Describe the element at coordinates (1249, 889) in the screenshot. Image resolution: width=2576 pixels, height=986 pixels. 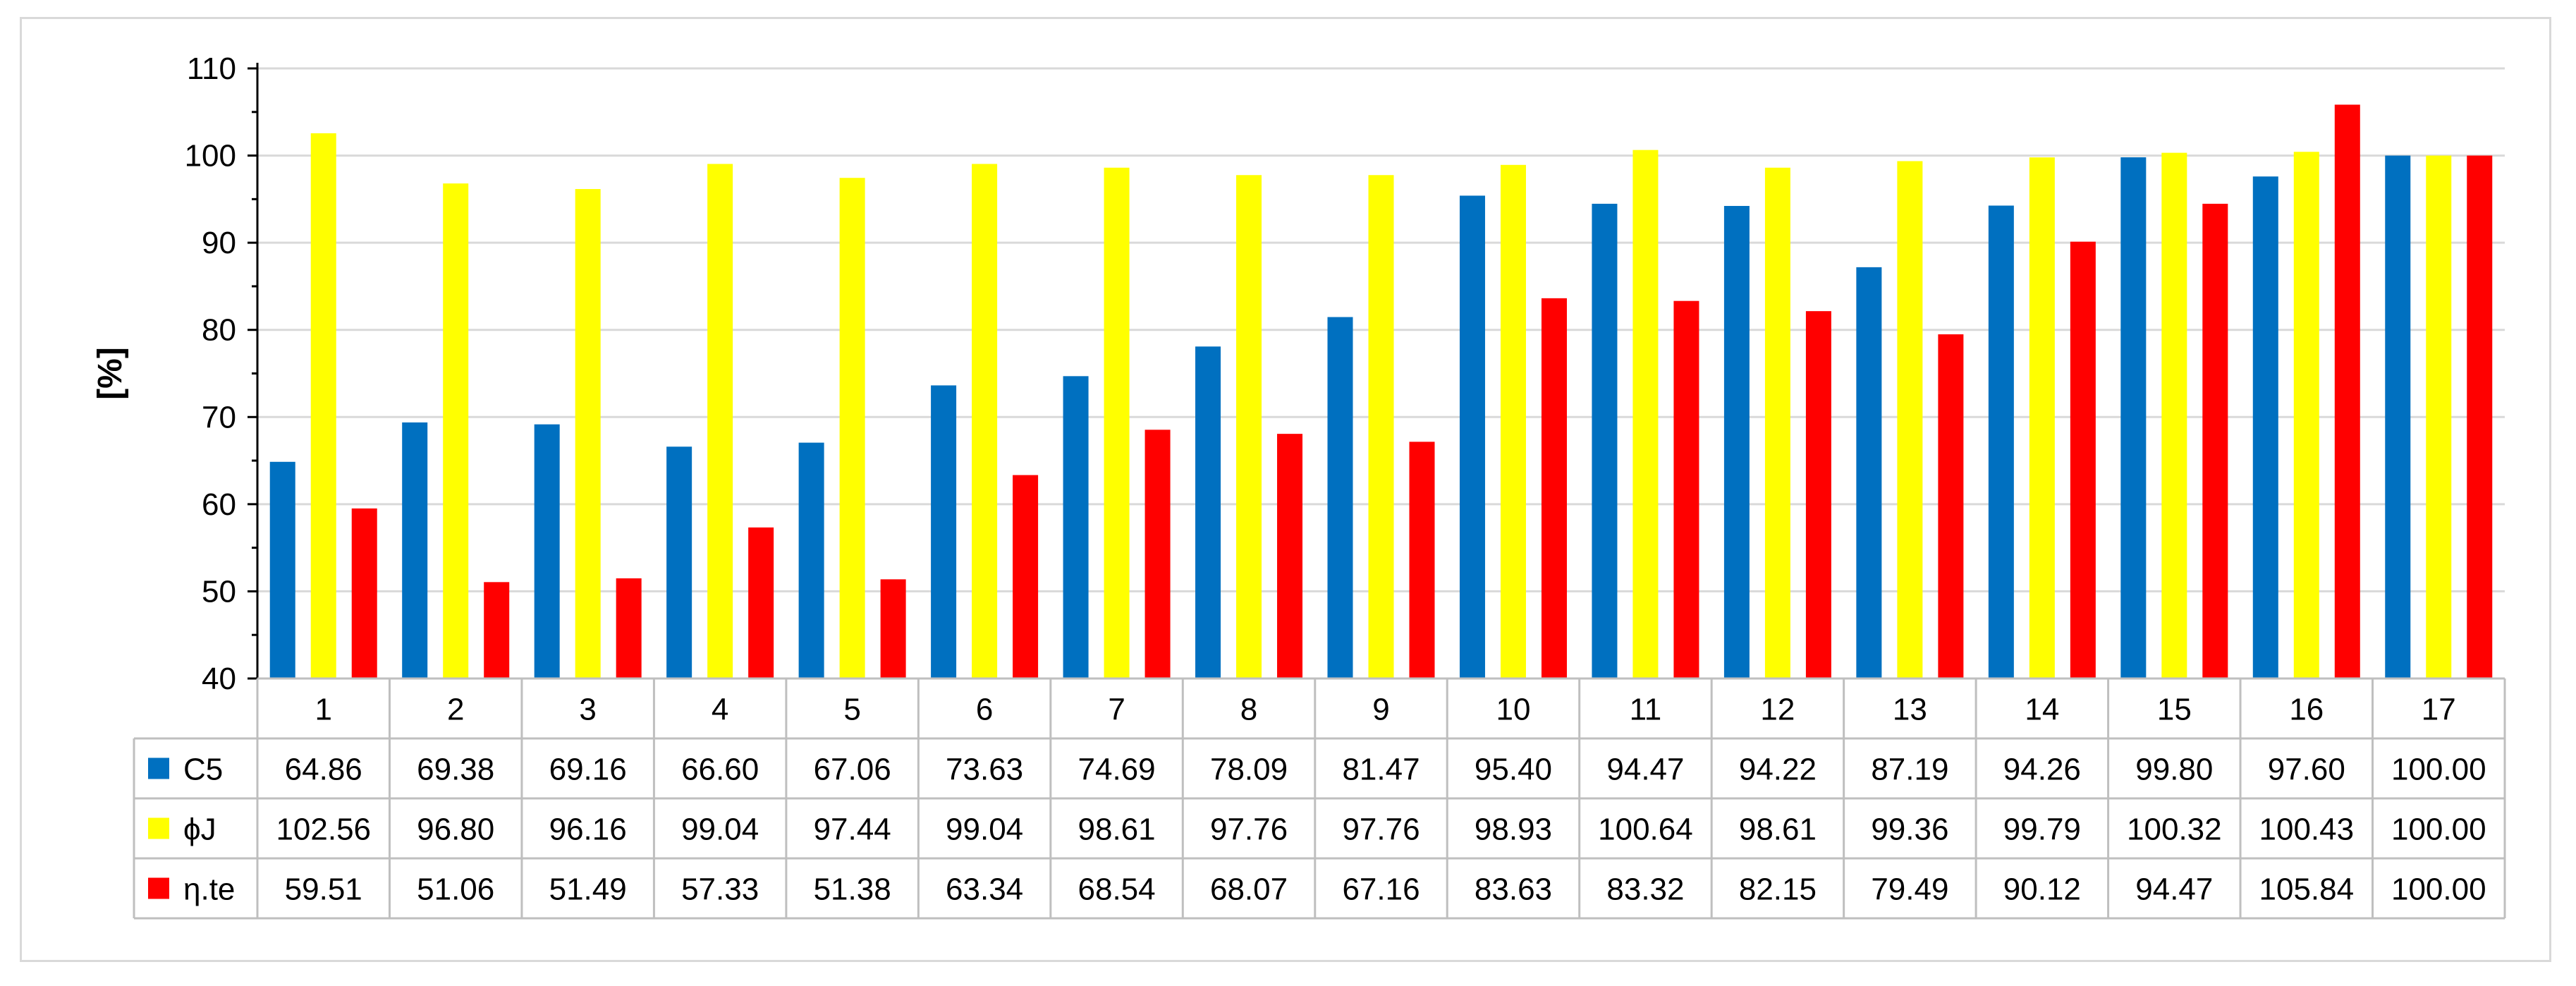
I see `data-label: 68.07` at that location.